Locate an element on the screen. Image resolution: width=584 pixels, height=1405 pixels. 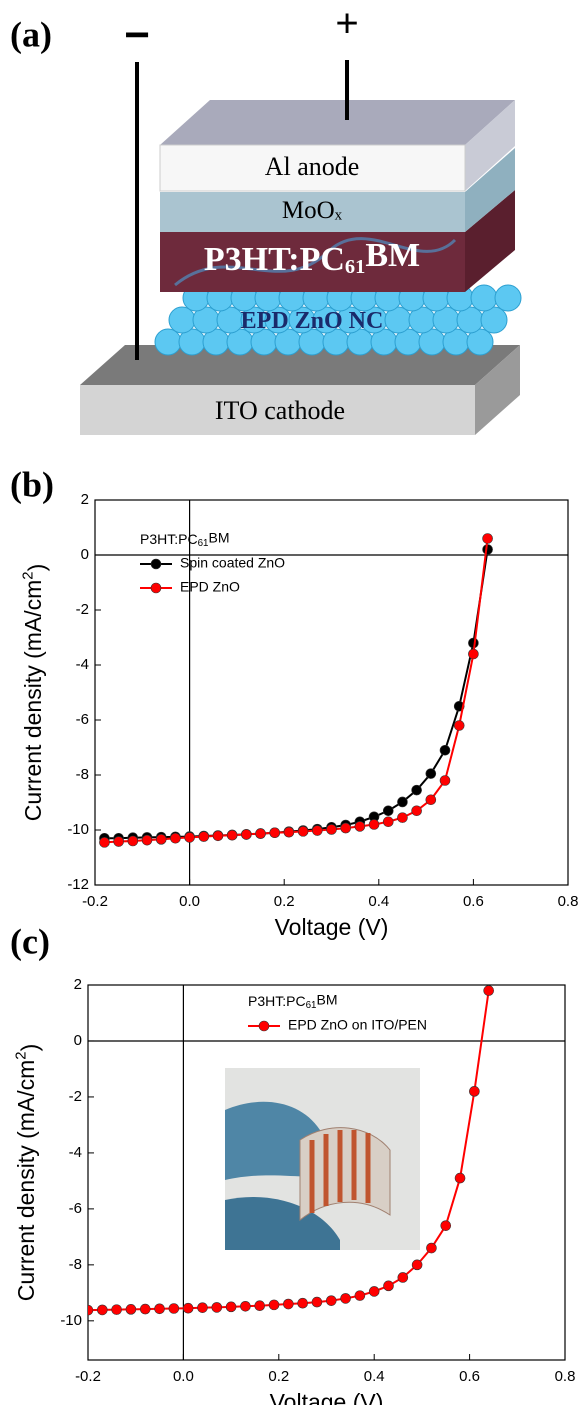
positive-sign: + is located at coordinates (346, 24).